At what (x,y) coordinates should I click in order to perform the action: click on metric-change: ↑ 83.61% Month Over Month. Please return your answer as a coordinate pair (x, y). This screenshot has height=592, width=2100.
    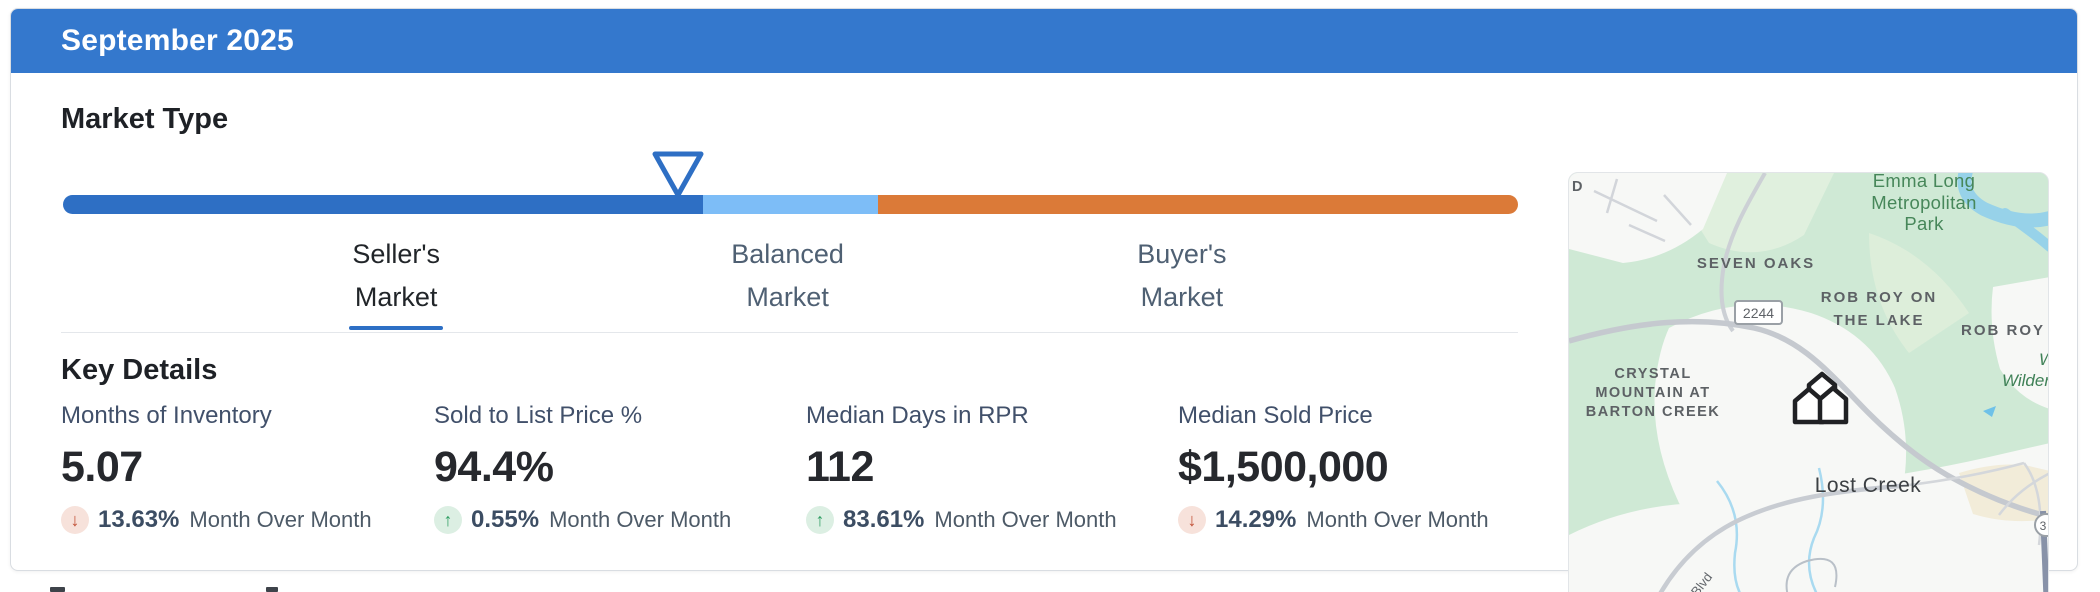
    Looking at the image, I should click on (986, 520).